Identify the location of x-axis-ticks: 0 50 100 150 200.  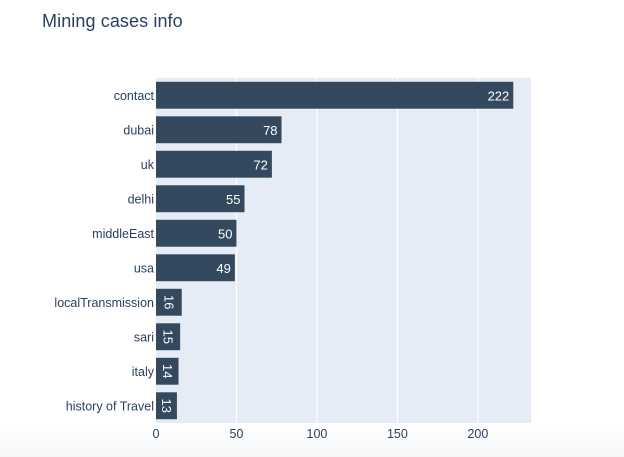
(321, 434).